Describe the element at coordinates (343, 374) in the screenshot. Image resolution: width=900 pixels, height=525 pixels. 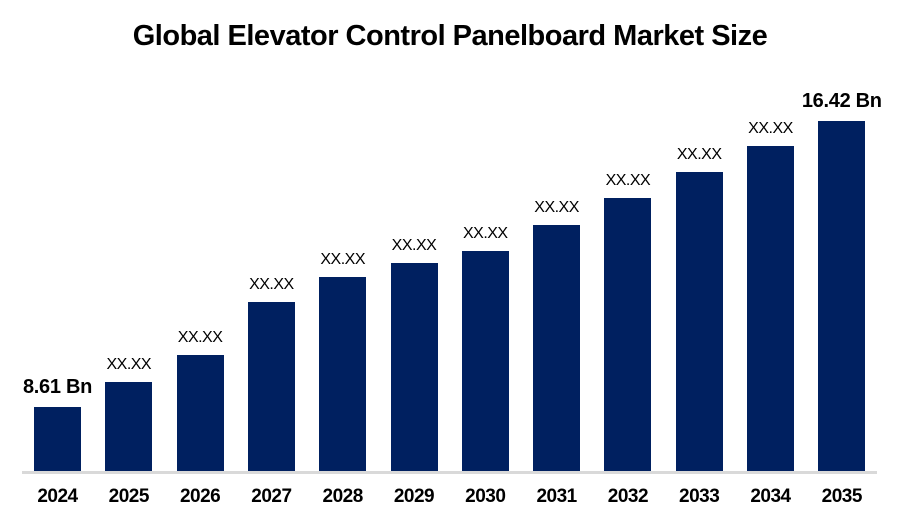
I see `bar-2028` at that location.